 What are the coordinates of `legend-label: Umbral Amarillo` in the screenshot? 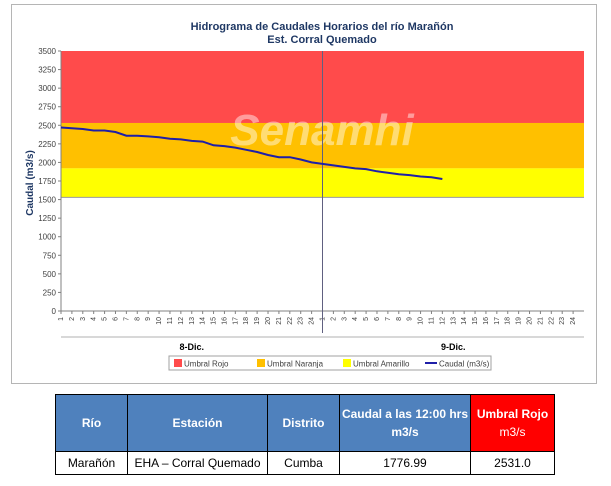 It's located at (381, 364).